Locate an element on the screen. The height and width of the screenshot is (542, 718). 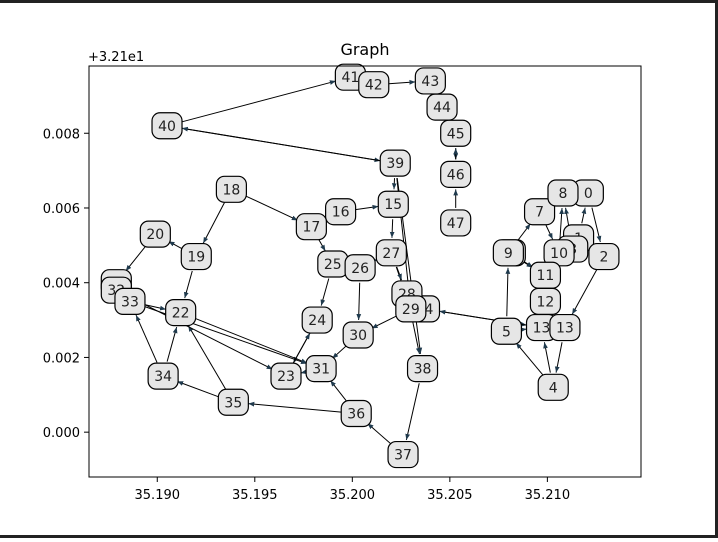
graph-node-label: 39 is located at coordinates (395, 164).